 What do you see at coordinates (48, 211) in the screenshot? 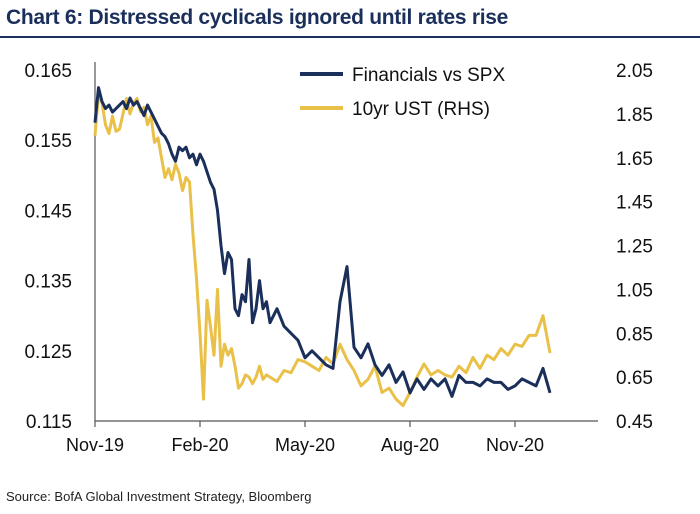
I see `left-tick-label: 0.145` at bounding box center [48, 211].